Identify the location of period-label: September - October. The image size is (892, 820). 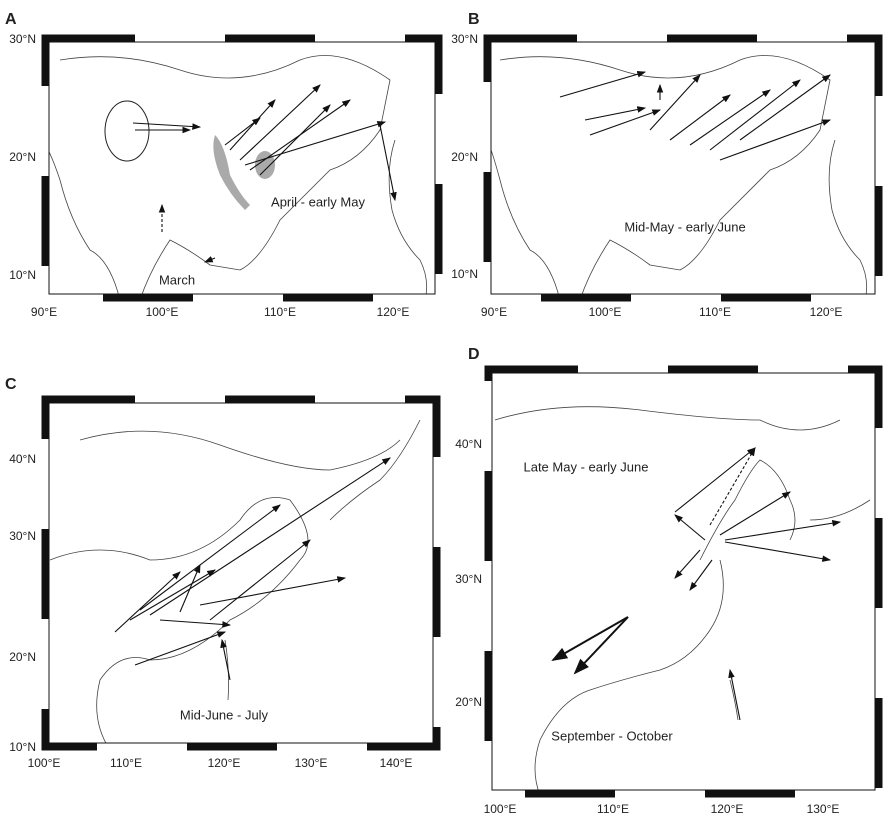
(612, 735).